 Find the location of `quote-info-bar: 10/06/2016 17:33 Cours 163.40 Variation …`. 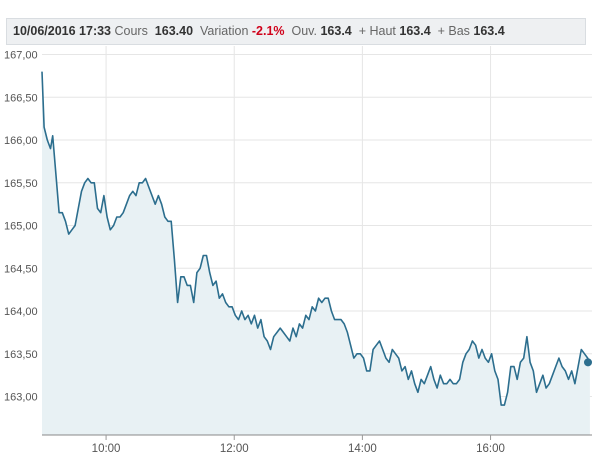

quote-info-bar: 10/06/2016 17:33 Cours 163.40 Variation … is located at coordinates (296, 31).